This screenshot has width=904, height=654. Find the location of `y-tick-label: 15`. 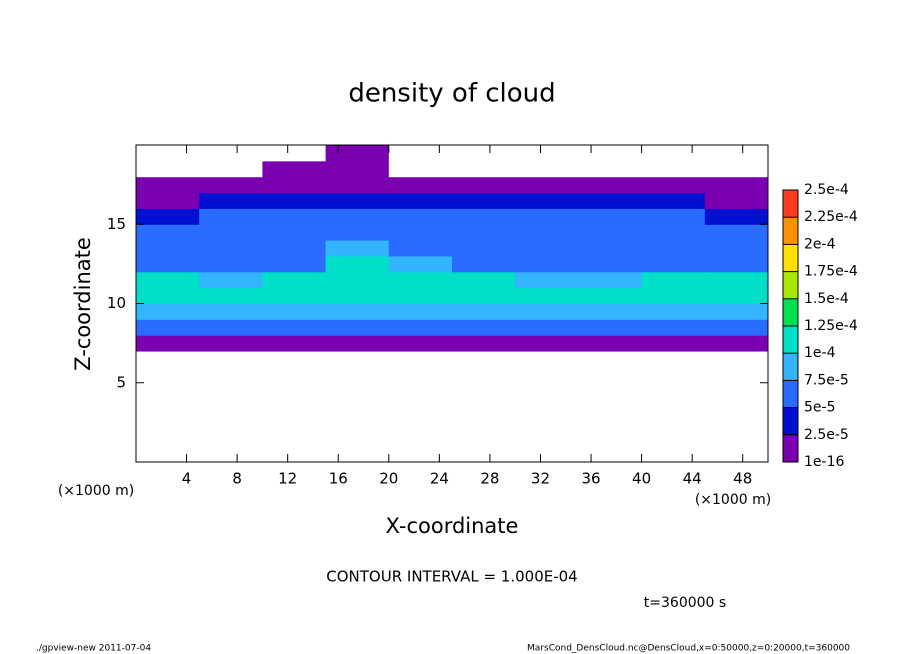

y-tick-label: 15 is located at coordinates (116, 224).